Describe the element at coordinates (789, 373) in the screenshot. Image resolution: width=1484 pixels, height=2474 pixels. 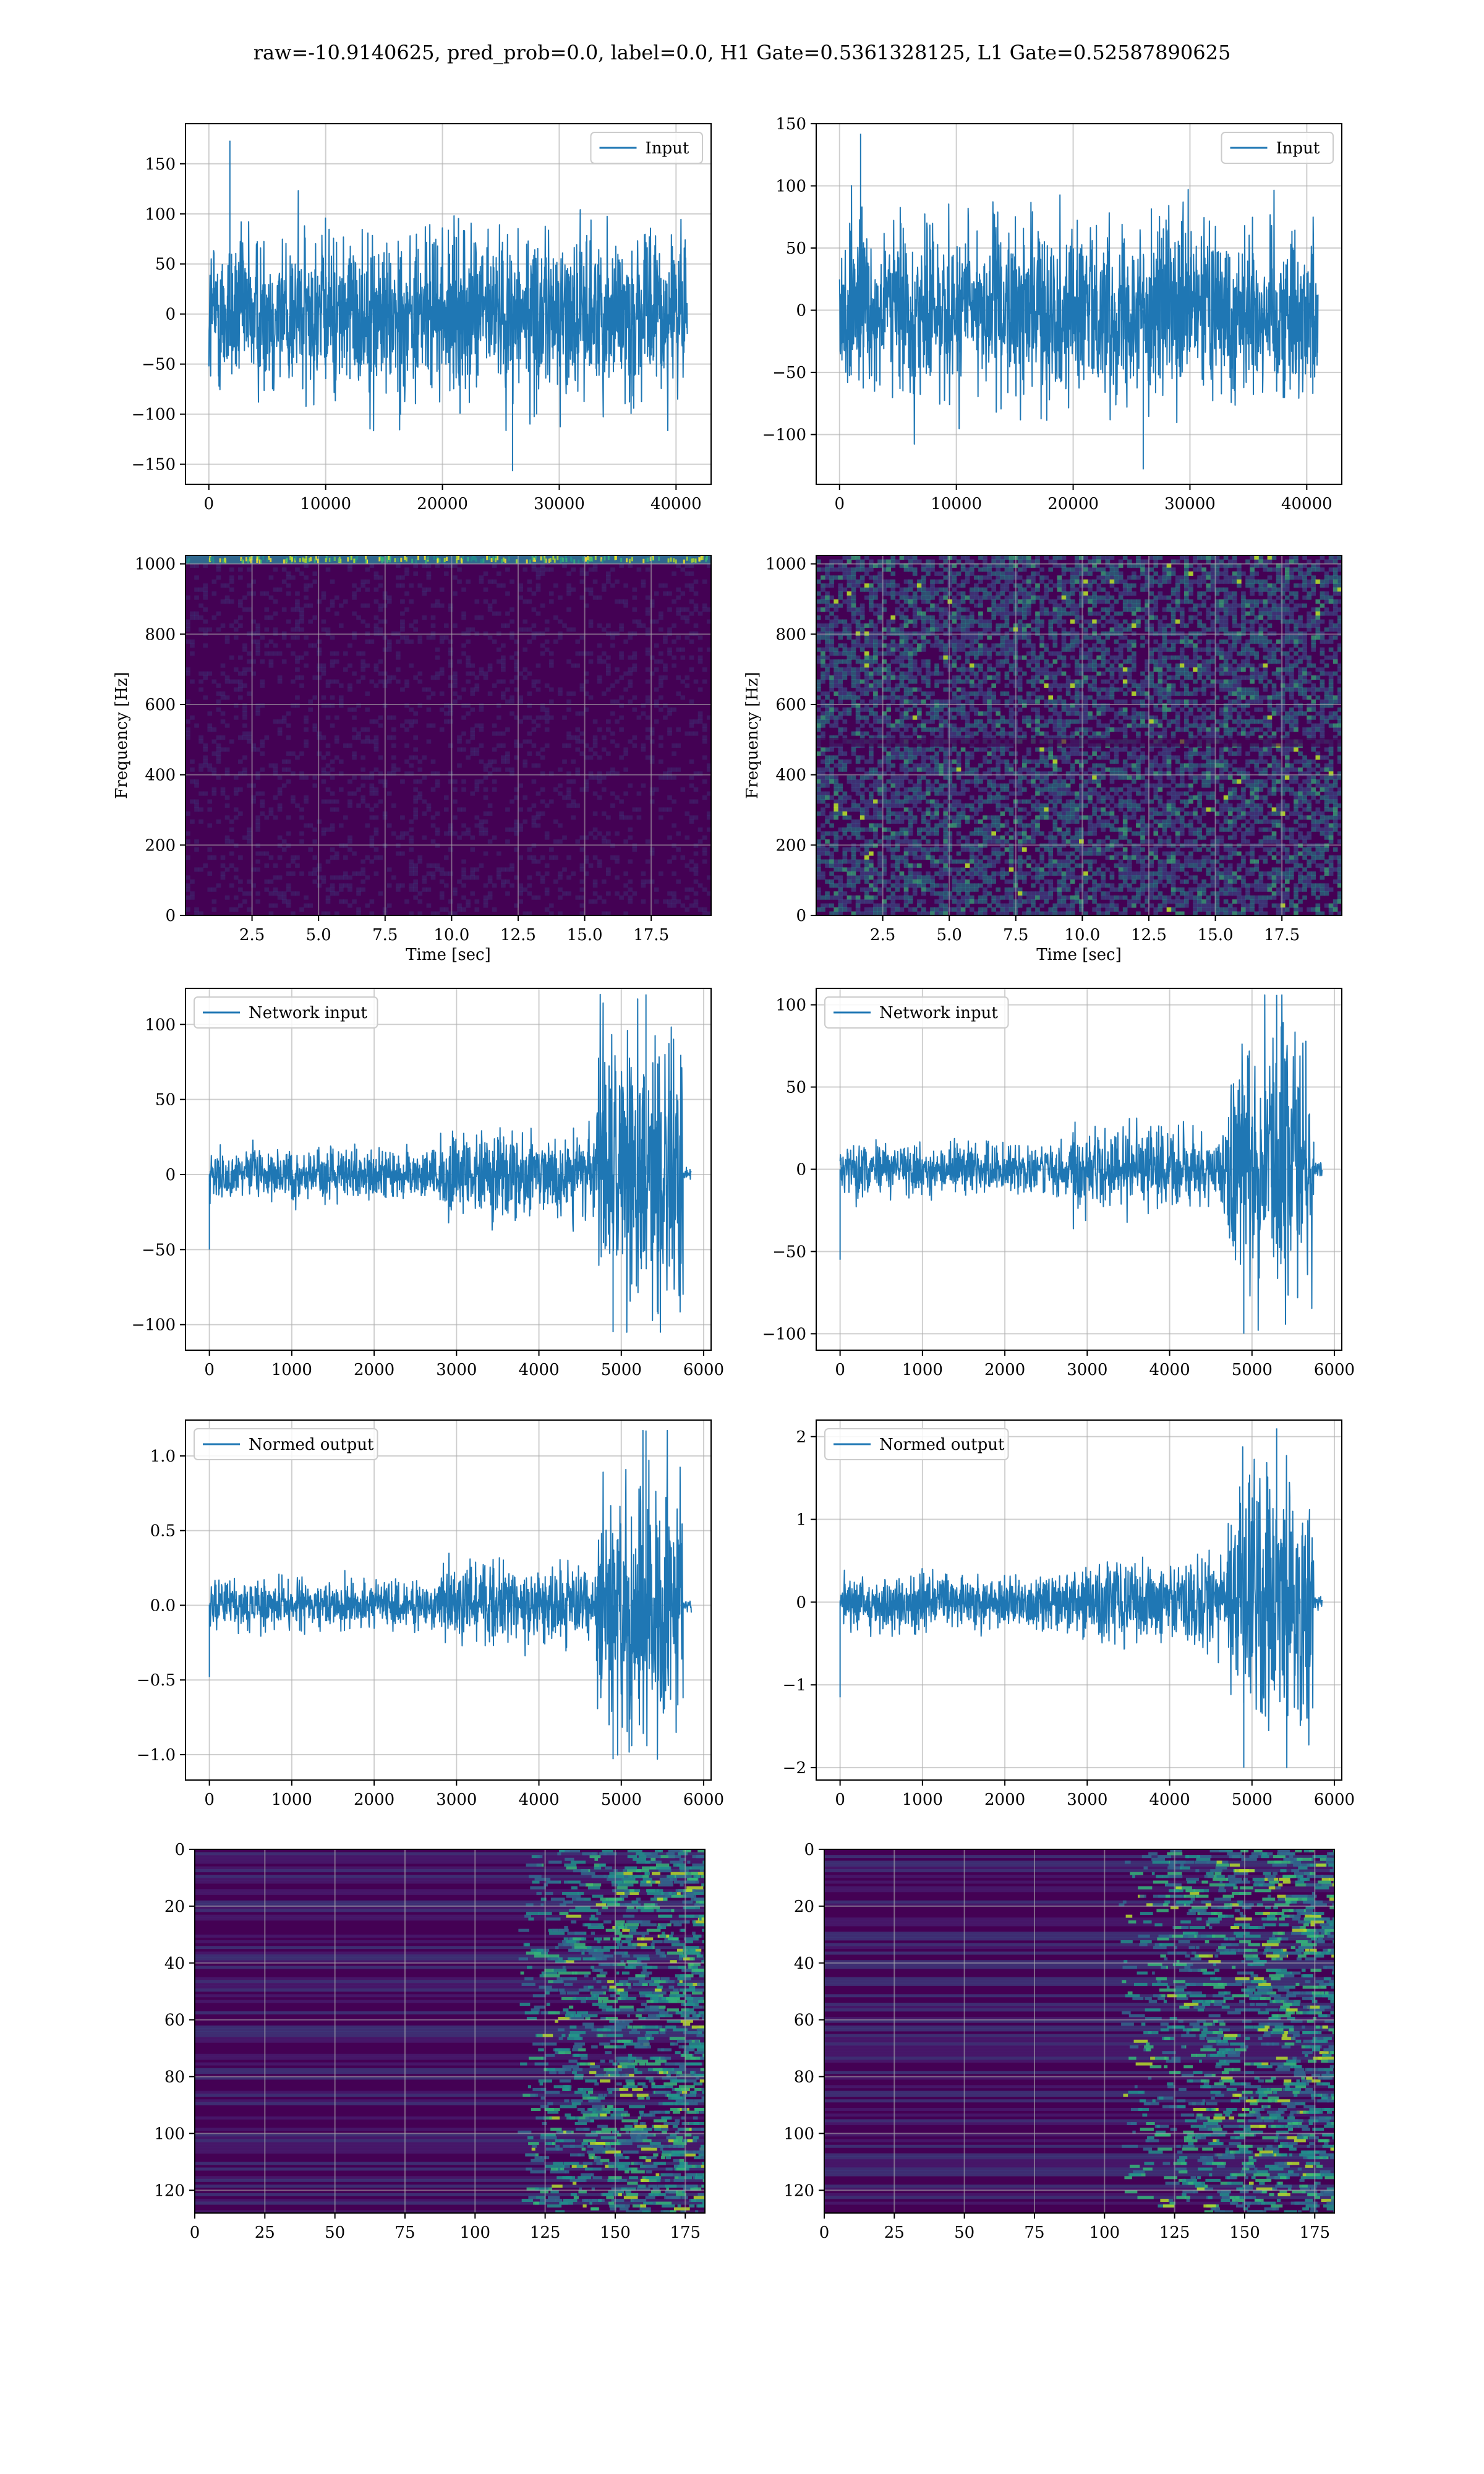
I see `y-tick-label: −50` at that location.